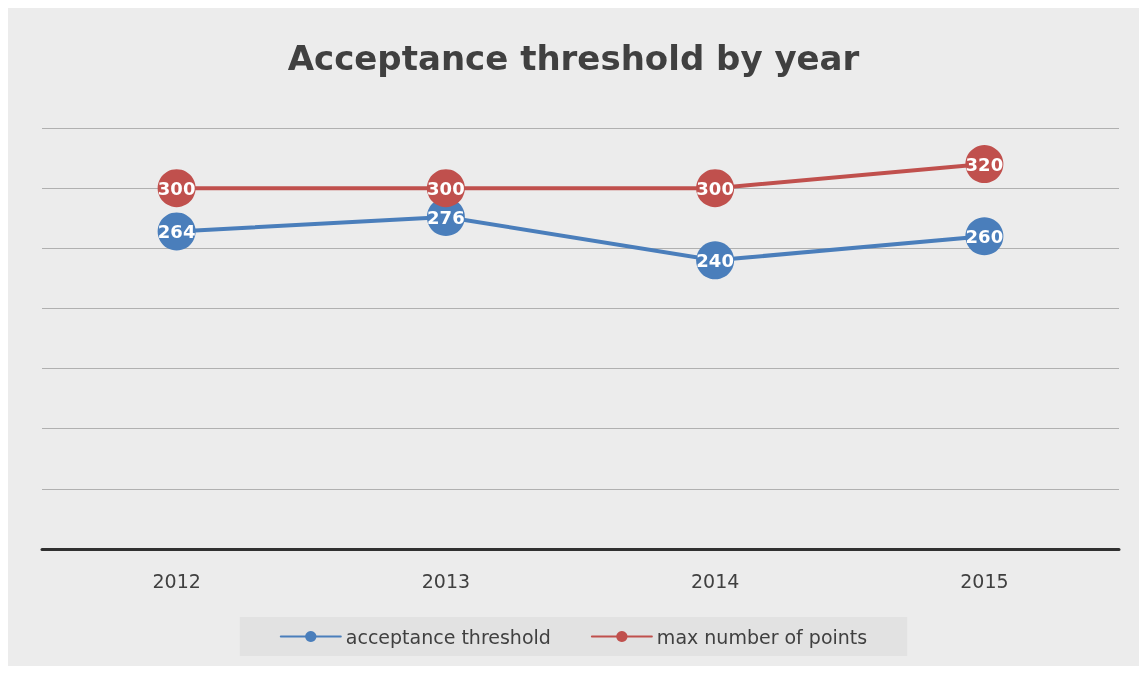  Describe the element at coordinates (446, 580) in the screenshot. I see `x-tick-label: 2013` at that location.